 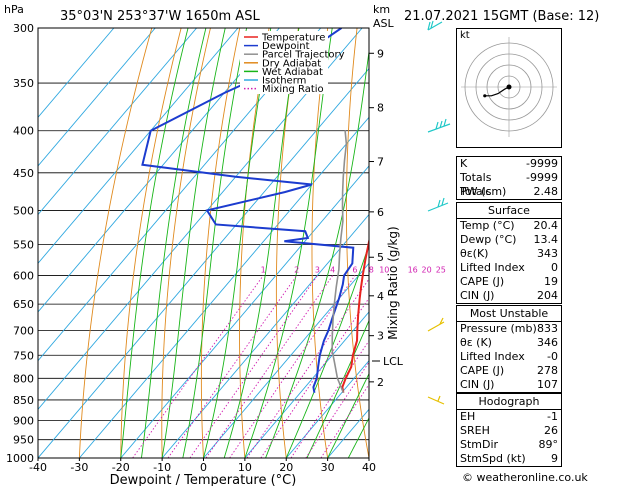 I want to click on surface-cape-row: CAPE (J) 19, so click(x=509, y=281).